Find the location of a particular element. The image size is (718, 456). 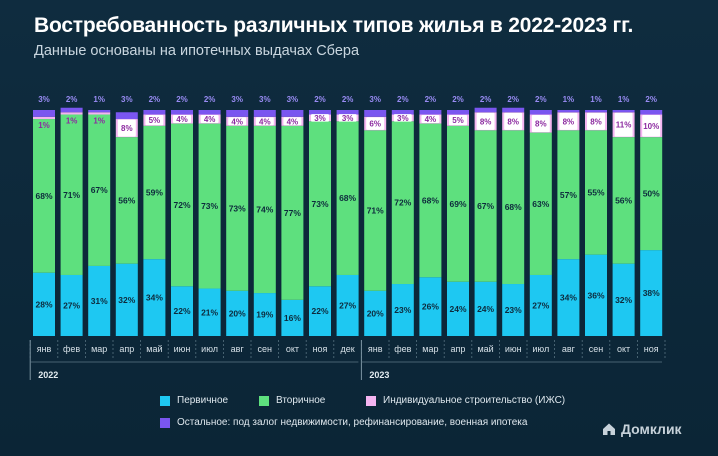

data-label-primary-2: 31% is located at coordinates (99, 301).